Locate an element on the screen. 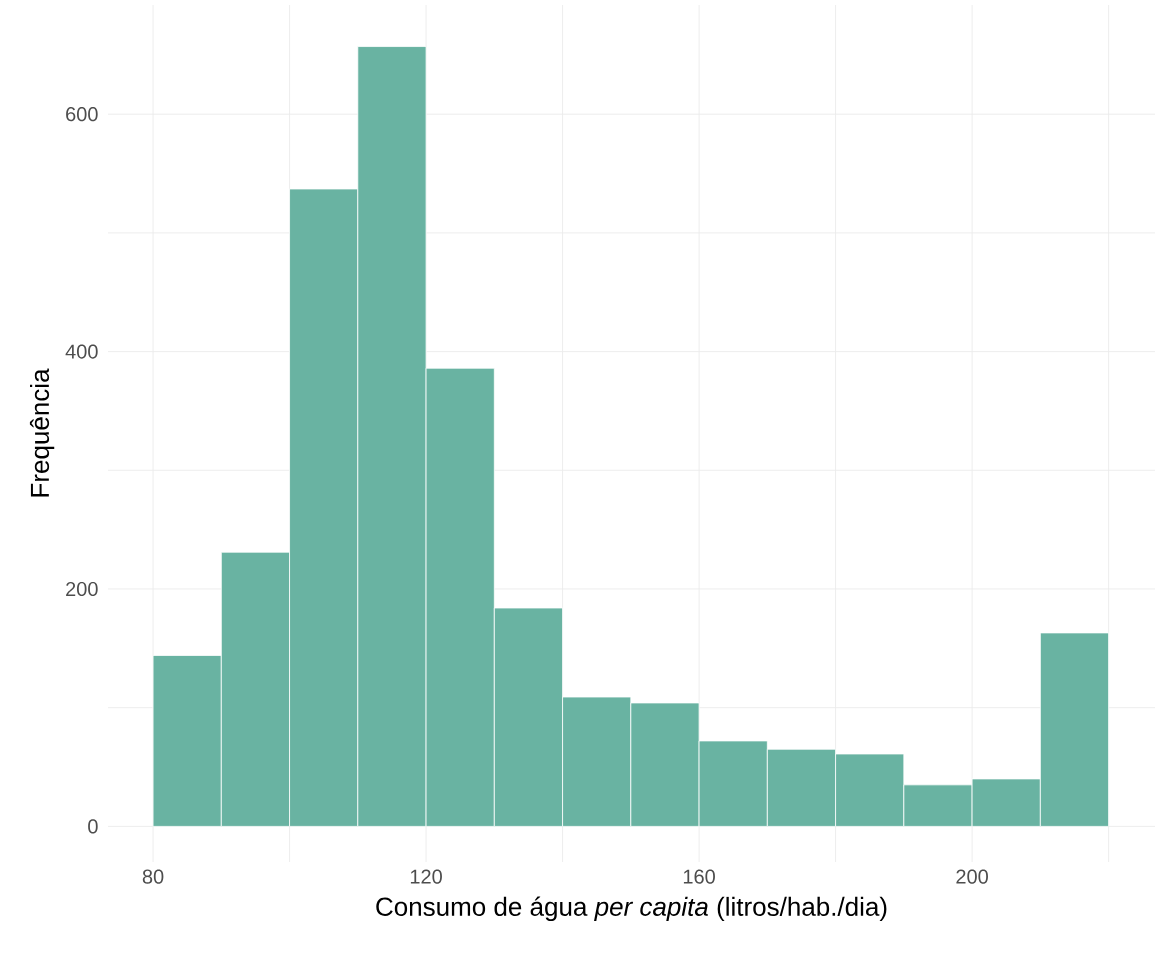  y-tick-label: 200 is located at coordinates (82, 589).